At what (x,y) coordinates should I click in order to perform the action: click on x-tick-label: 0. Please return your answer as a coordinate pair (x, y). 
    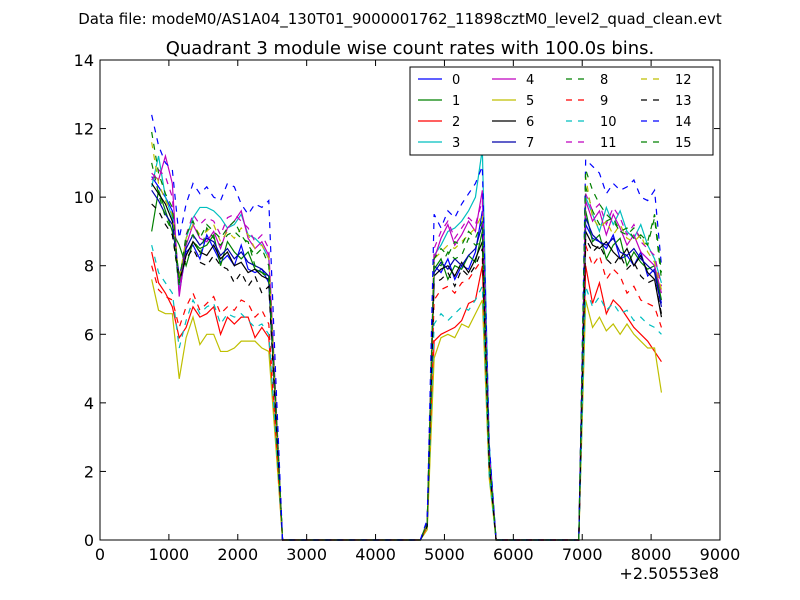
    Looking at the image, I should click on (100, 554).